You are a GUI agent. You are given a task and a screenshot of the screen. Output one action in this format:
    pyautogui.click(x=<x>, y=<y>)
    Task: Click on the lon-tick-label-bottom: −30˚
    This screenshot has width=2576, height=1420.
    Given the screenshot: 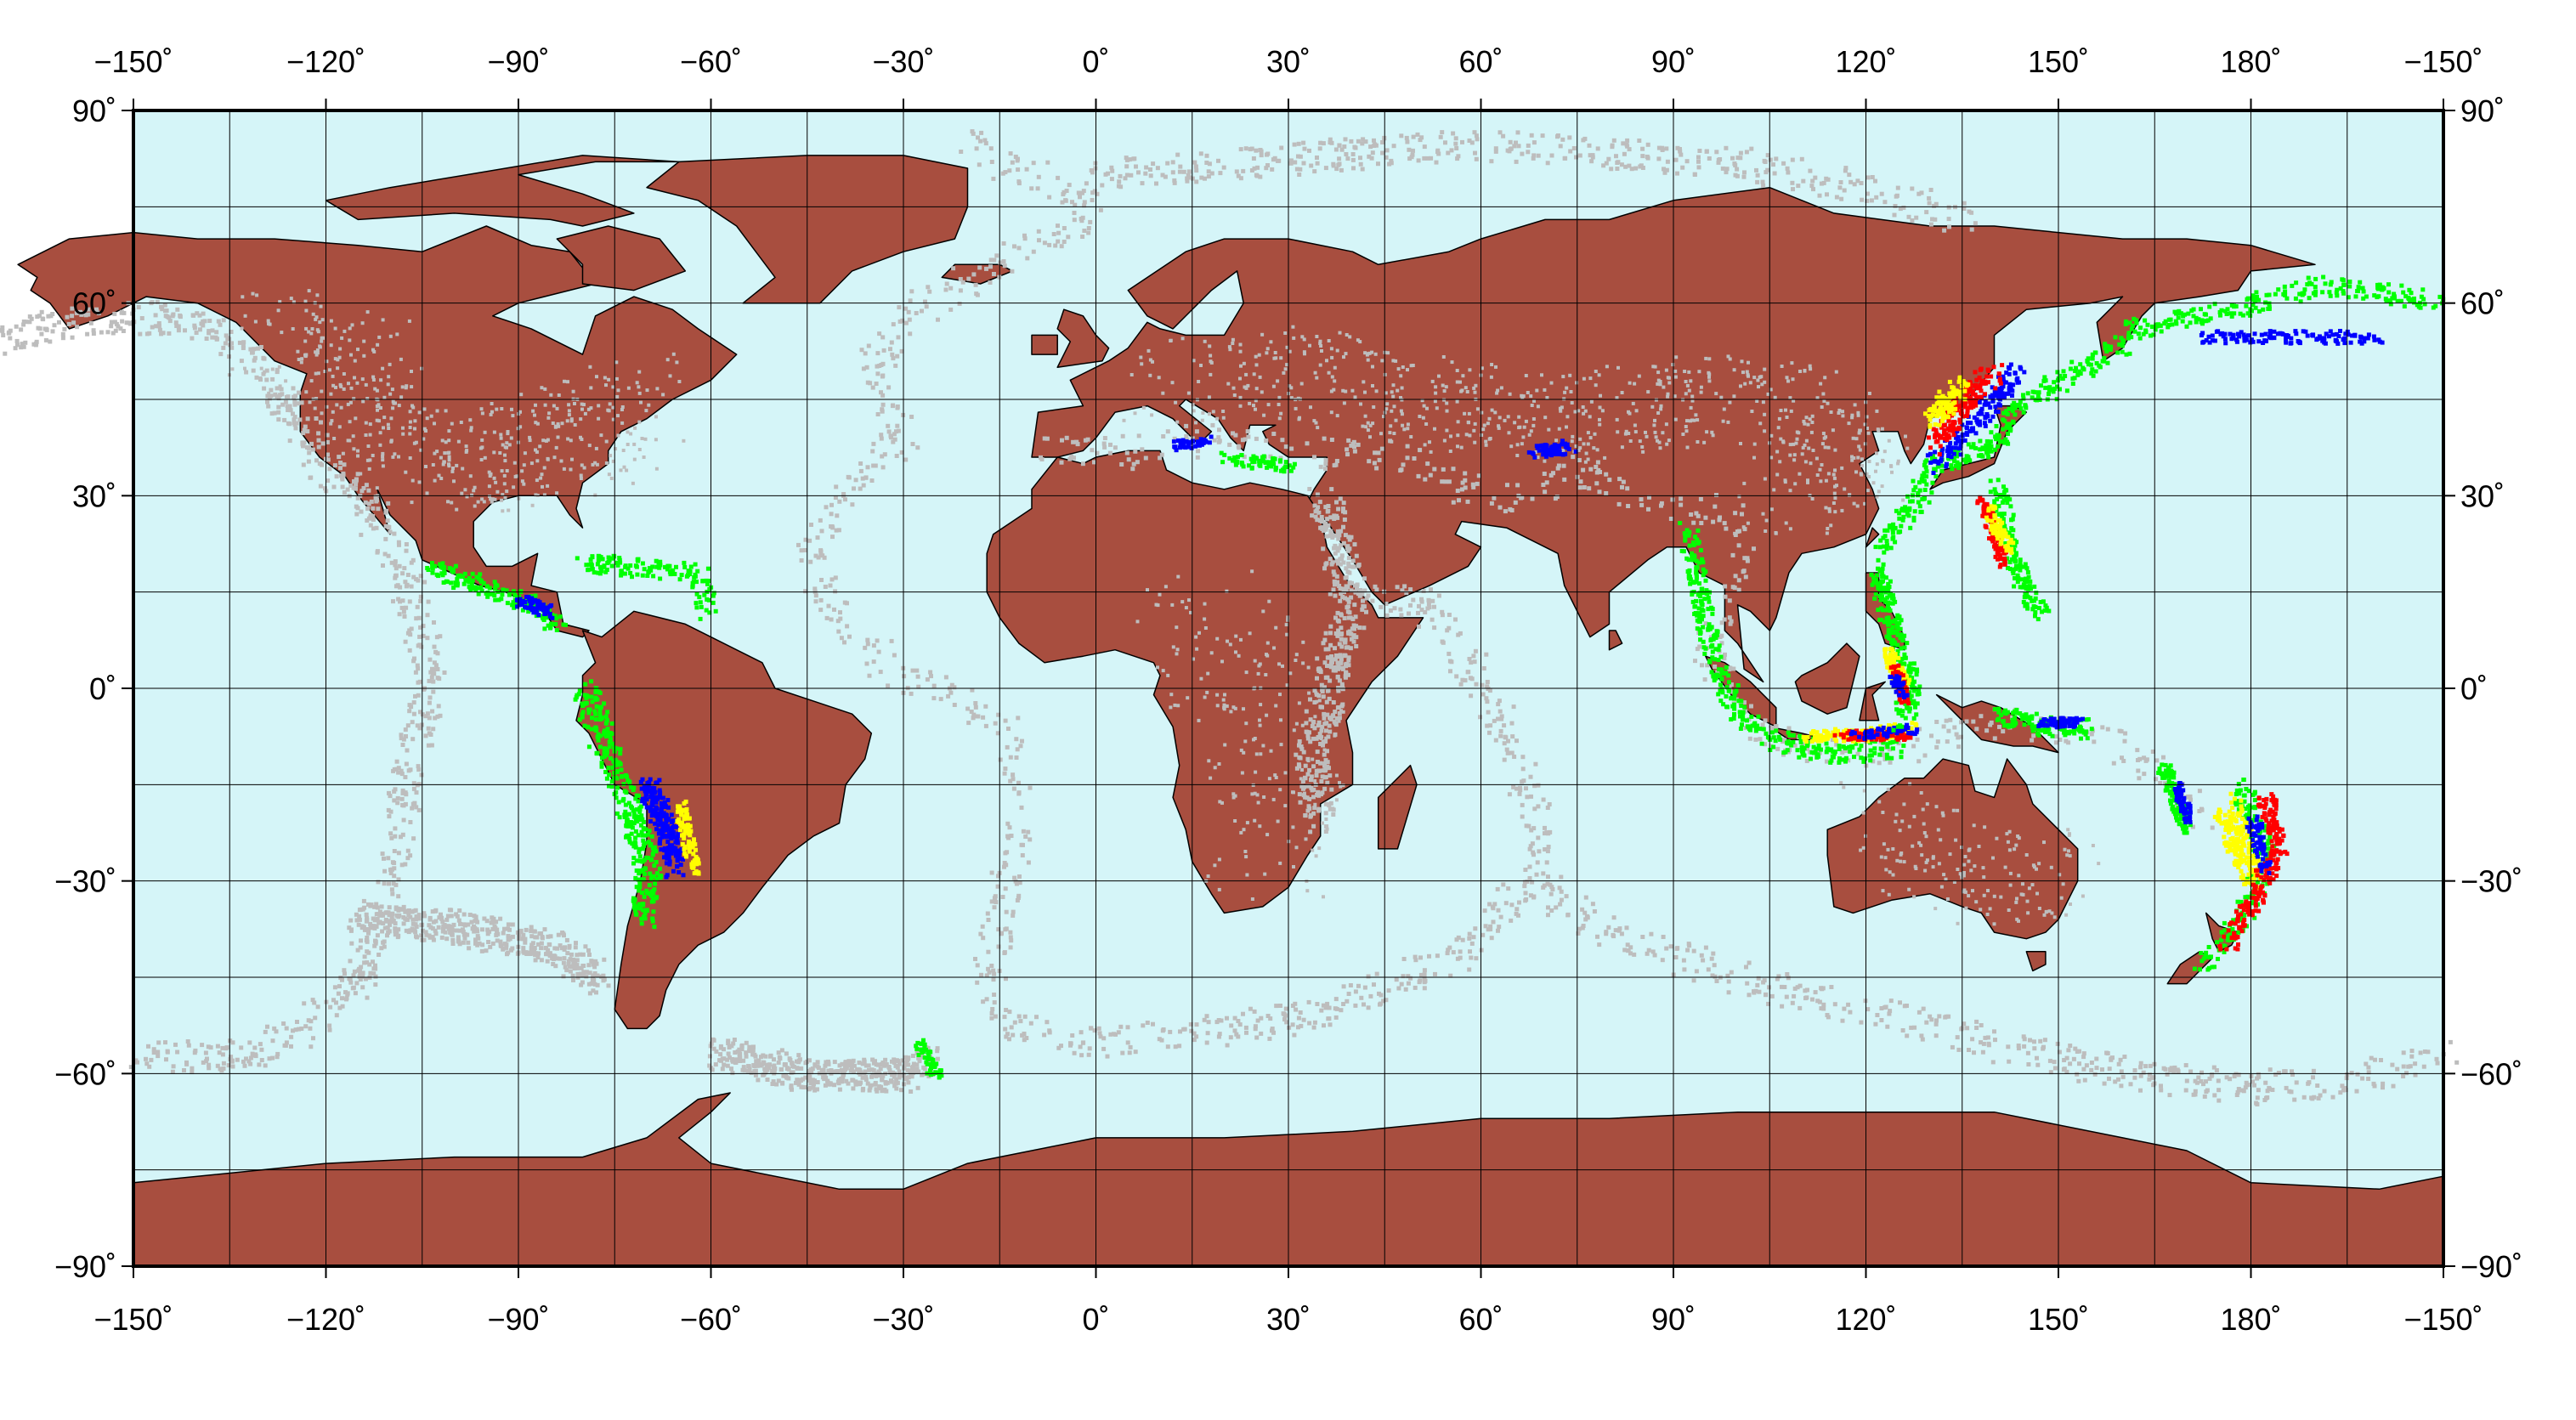 What is the action you would take?
    pyautogui.click(x=903, y=1320)
    